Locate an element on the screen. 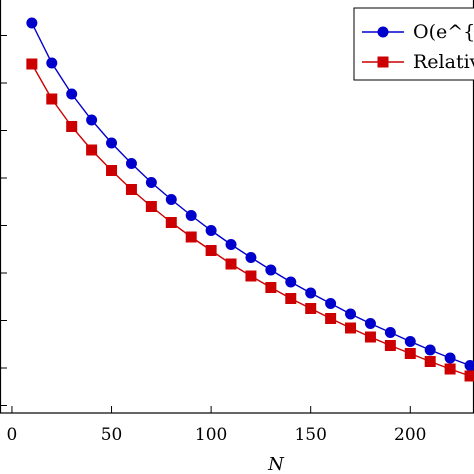 This screenshot has width=474, height=474. x-tick-label: 150 is located at coordinates (310, 435).